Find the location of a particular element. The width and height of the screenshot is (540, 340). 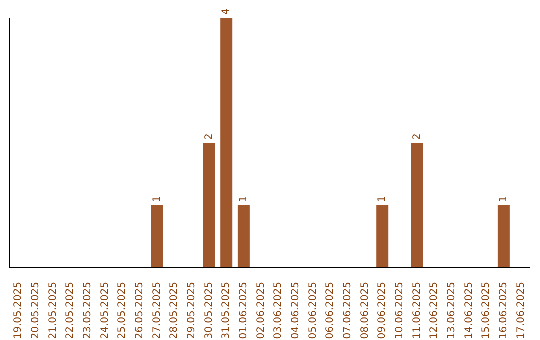

x-tick-label: 29.05.2025 is located at coordinates (192, 311).